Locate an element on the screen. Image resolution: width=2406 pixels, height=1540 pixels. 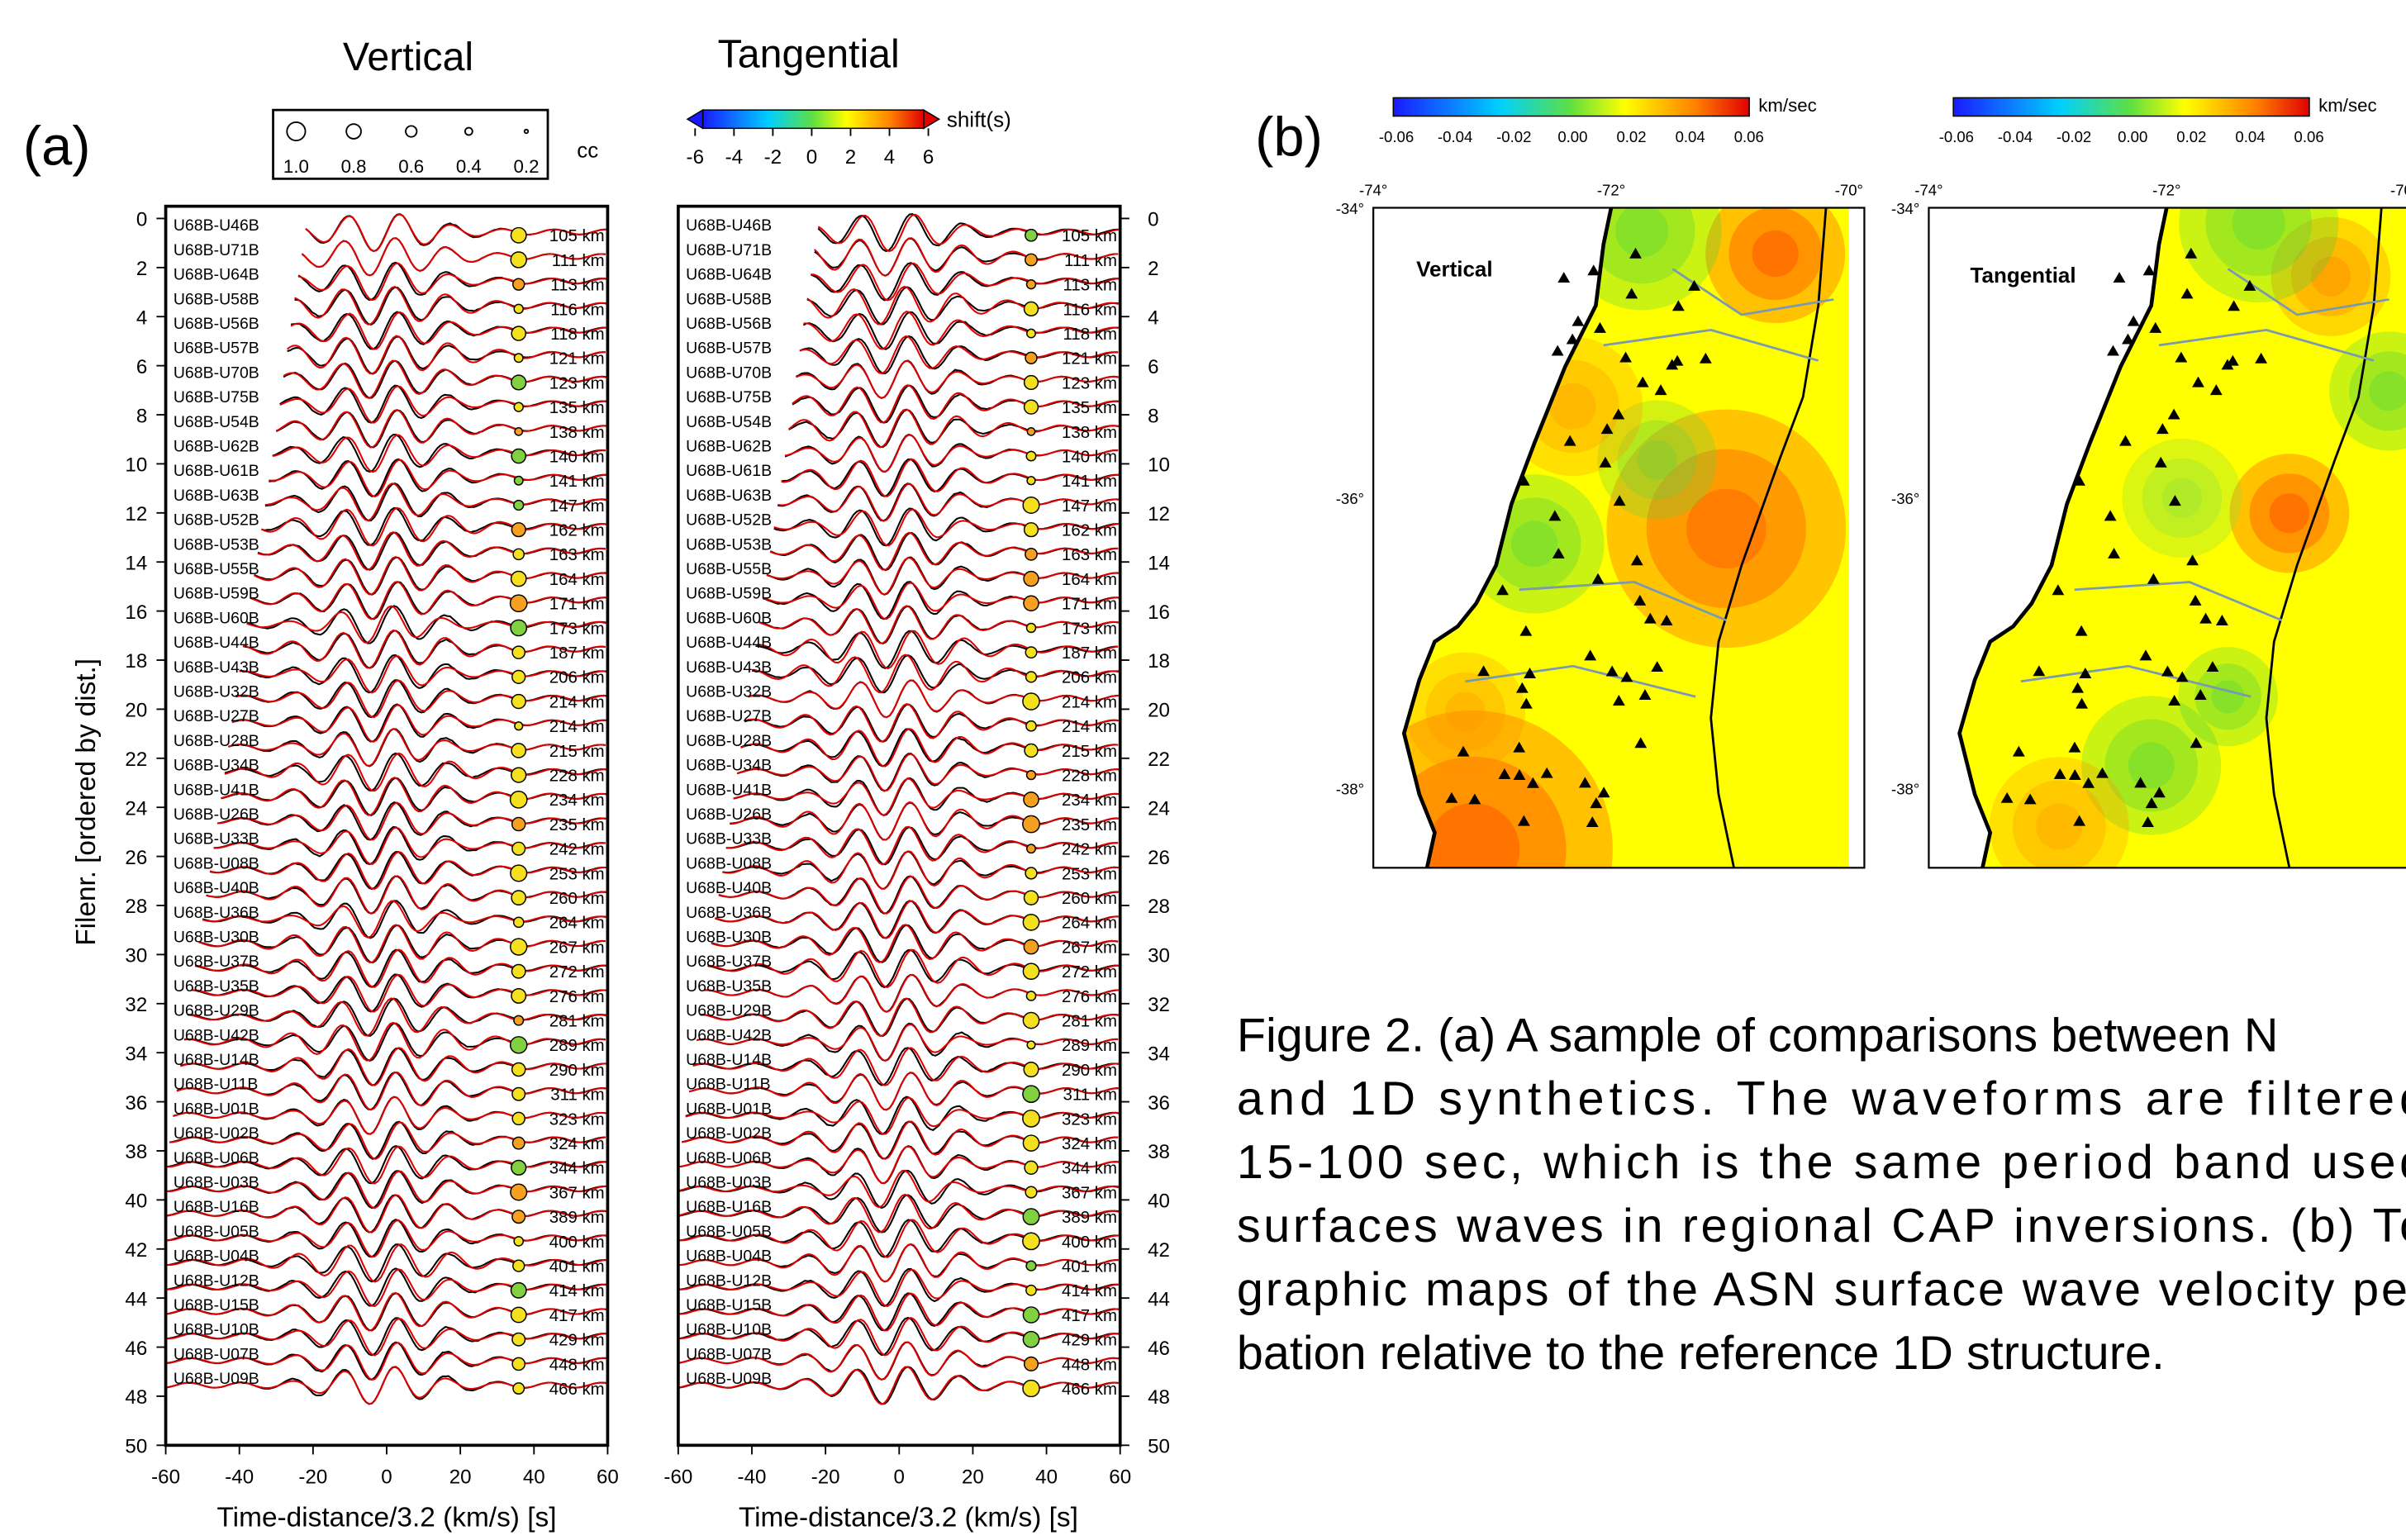
station-label: U68B-U57B is located at coordinates (729, 349).